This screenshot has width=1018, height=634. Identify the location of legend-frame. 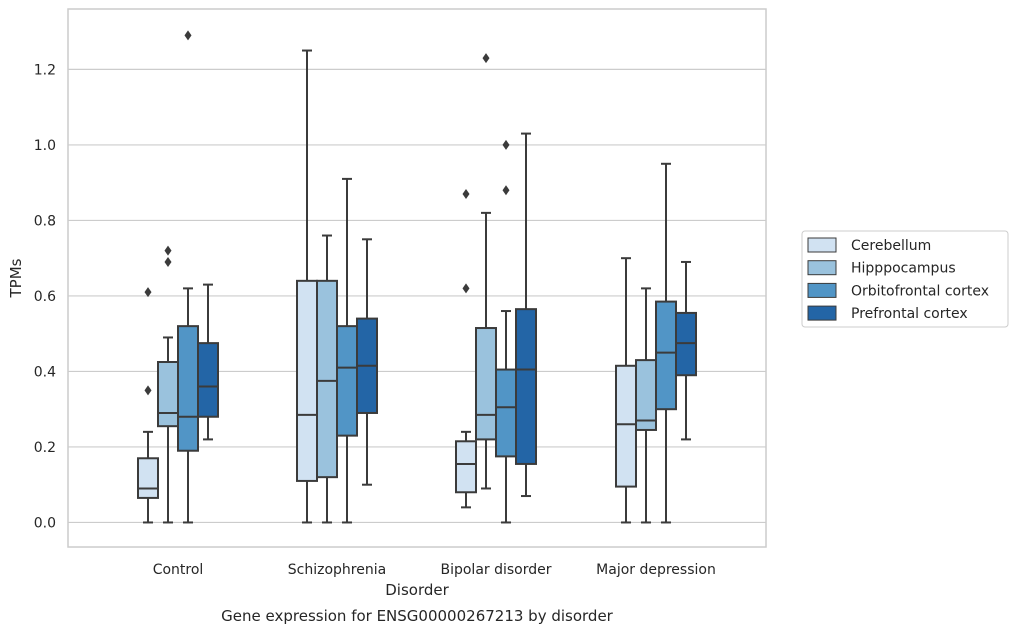
(905, 279).